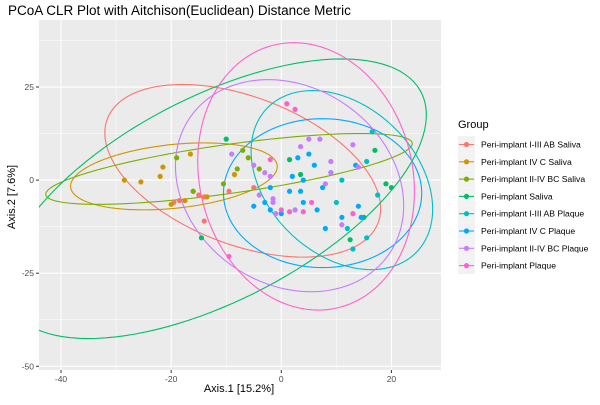 The width and height of the screenshot is (600, 405). What do you see at coordinates (526, 162) in the screenshot?
I see `legend-label: Peri-implant IV C Saliva` at bounding box center [526, 162].